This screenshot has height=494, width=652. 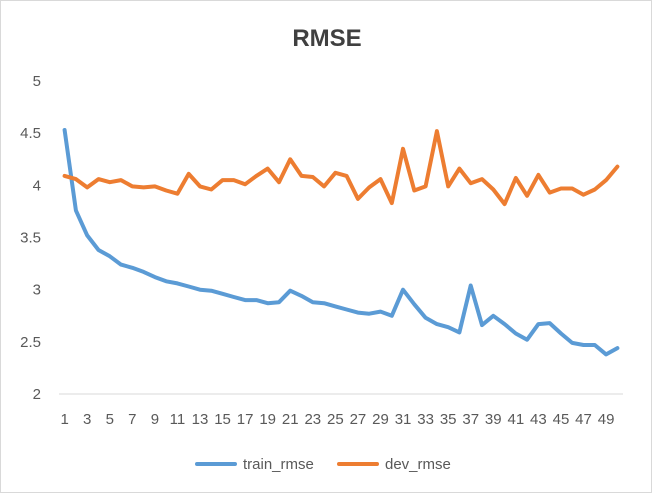 What do you see at coordinates (245, 419) in the screenshot?
I see `x-tick-label: 17` at bounding box center [245, 419].